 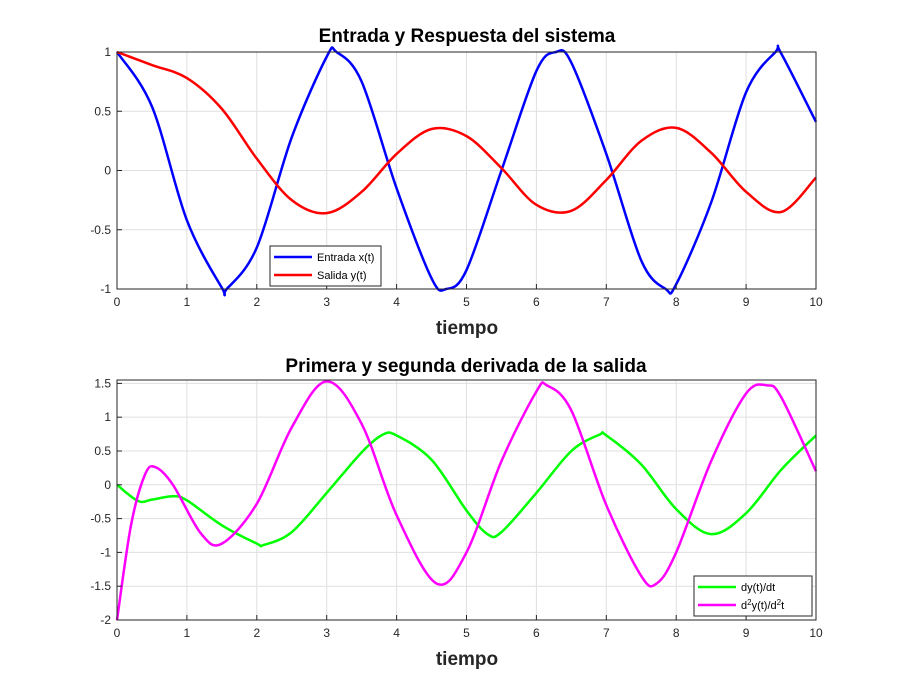 What do you see at coordinates (466, 489) in the screenshot?
I see `series-line-dy` at bounding box center [466, 489].